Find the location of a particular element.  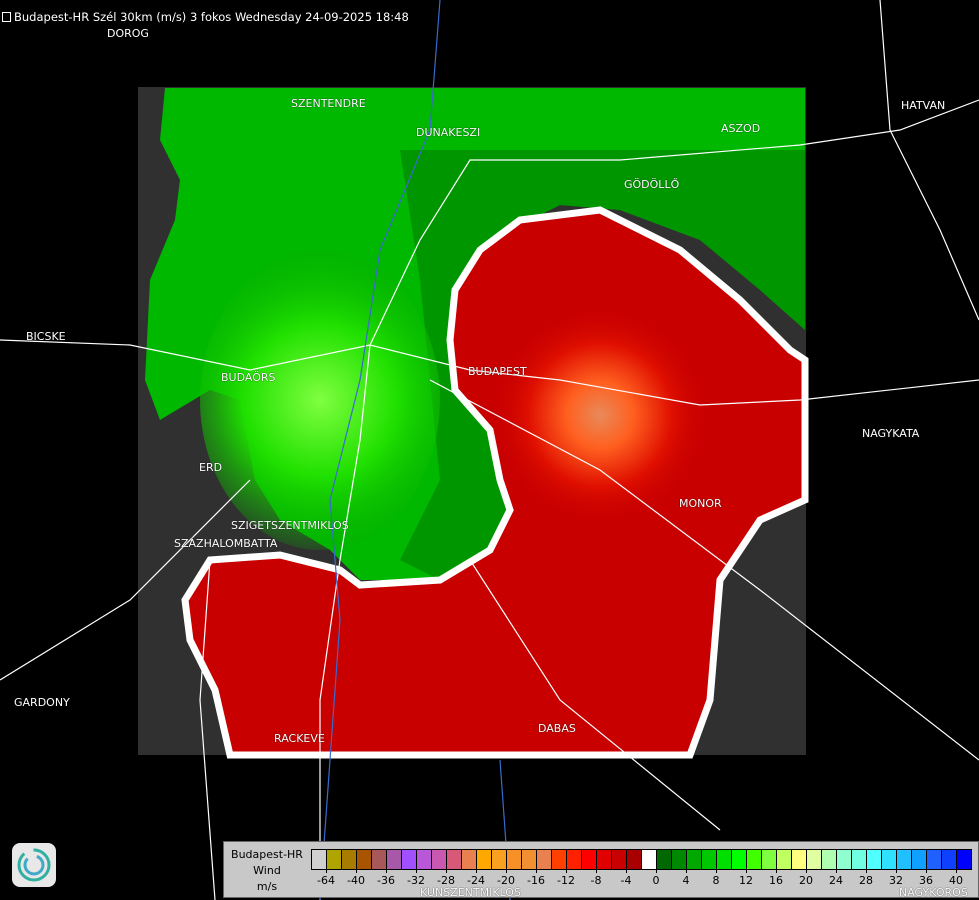

color-scale-bar is located at coordinates (641, 859).